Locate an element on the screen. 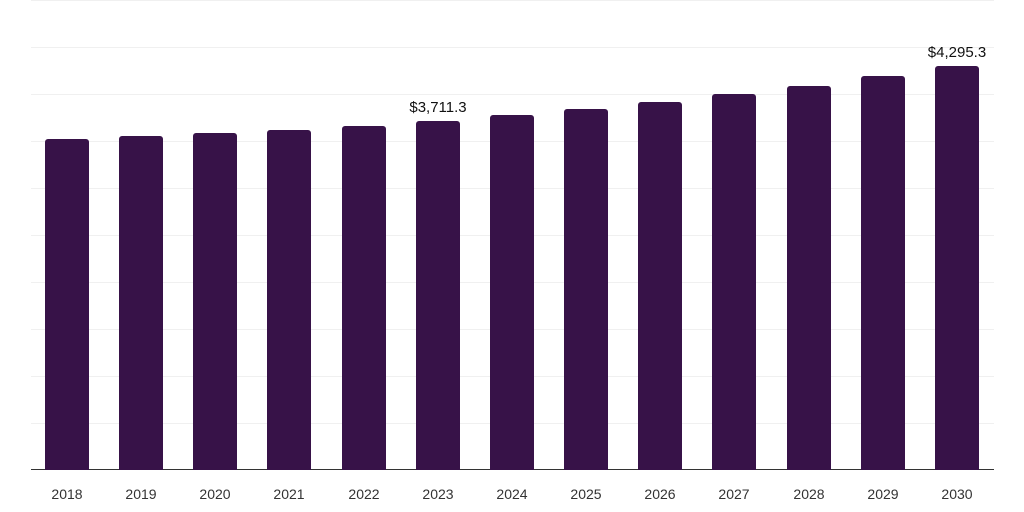 This screenshot has height=512, width=1024. x-tick-label: 2023 is located at coordinates (438, 494).